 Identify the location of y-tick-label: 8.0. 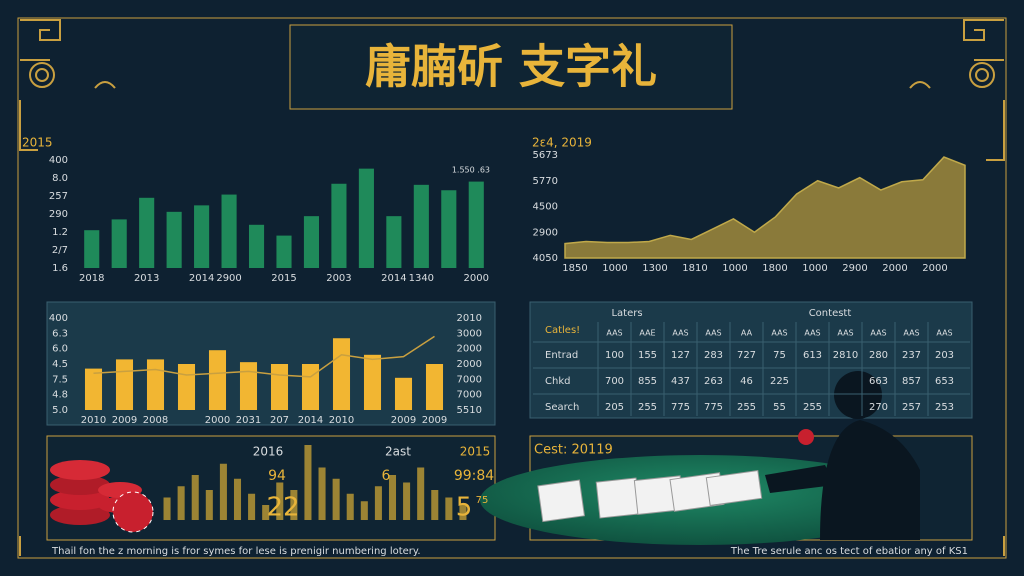
(60, 178).